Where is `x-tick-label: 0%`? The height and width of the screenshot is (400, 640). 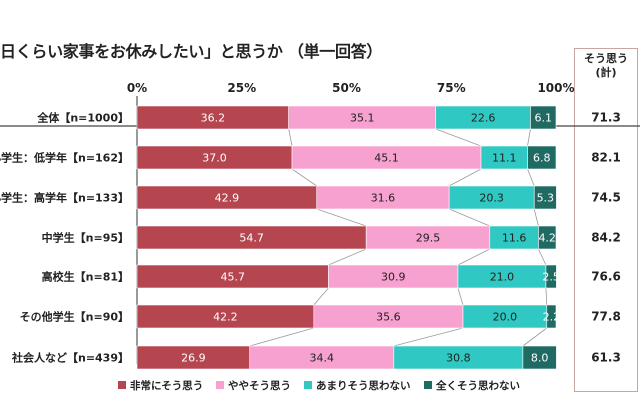
x-tick-label: 0% is located at coordinates (137, 88).